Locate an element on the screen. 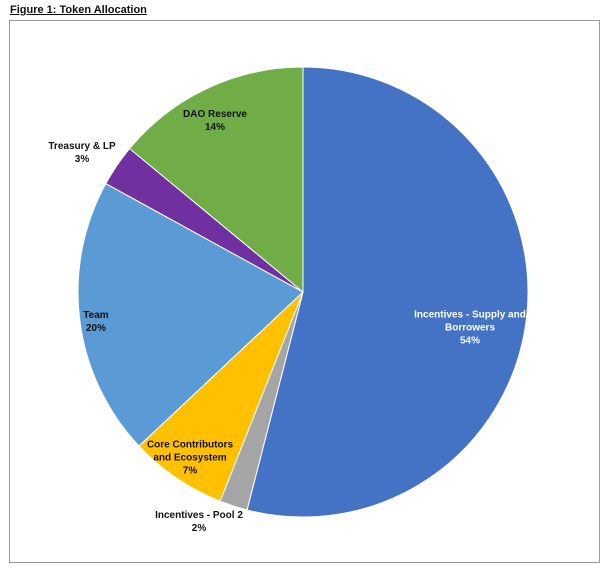 Image resolution: width=611 pixels, height=578 pixels. slice-label-name: Incentives - Supply and is located at coordinates (470, 315).